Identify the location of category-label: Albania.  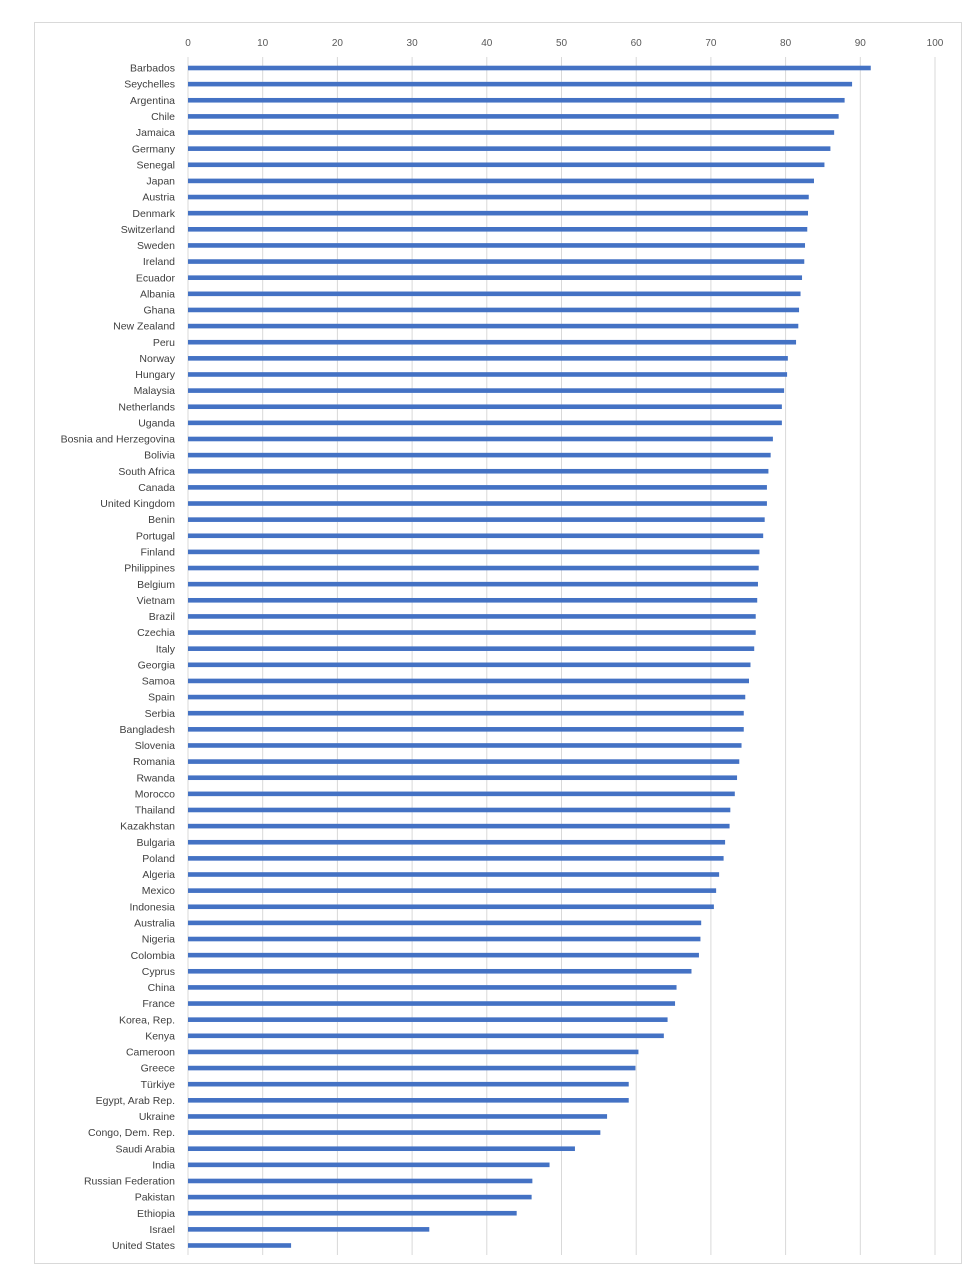
(157, 294).